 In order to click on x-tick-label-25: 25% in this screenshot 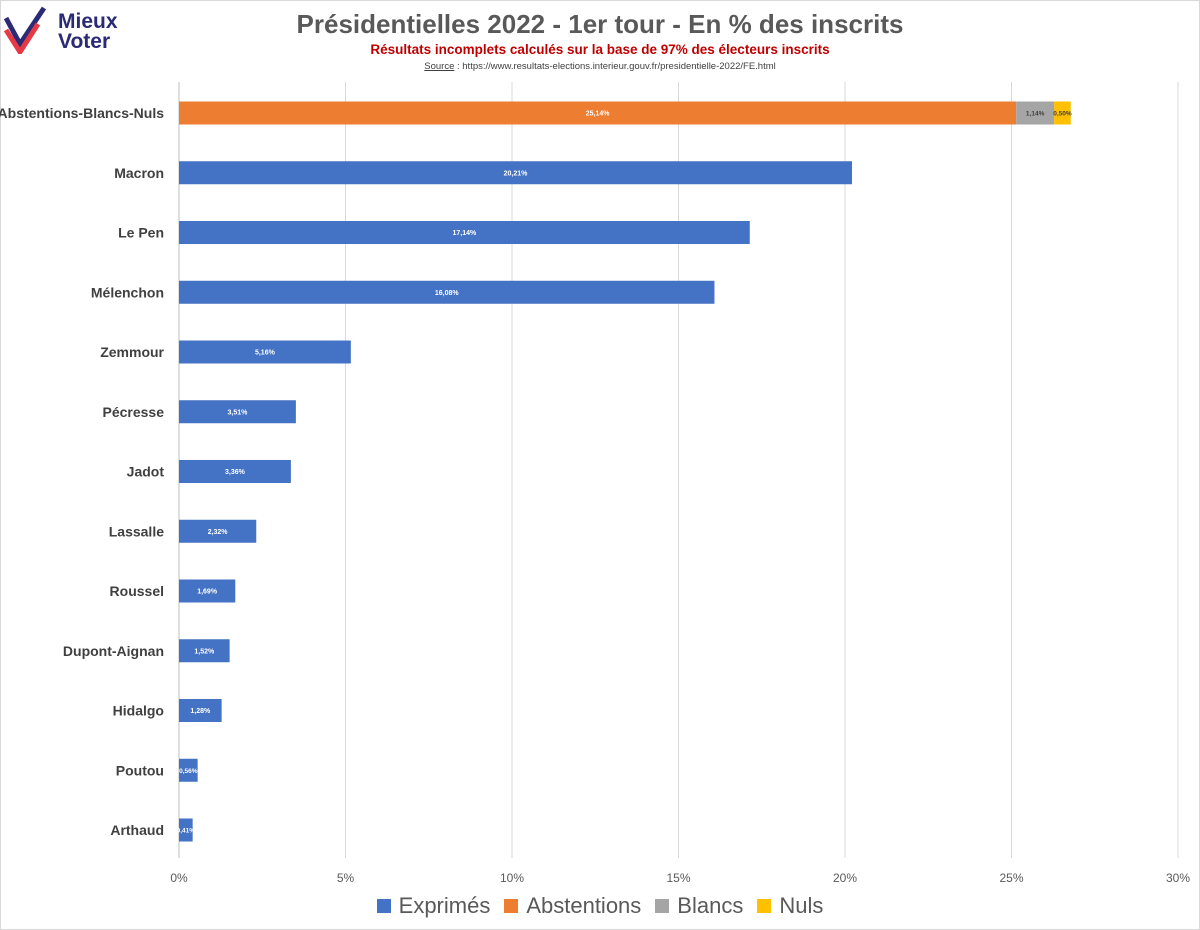, I will do `click(1011, 878)`.